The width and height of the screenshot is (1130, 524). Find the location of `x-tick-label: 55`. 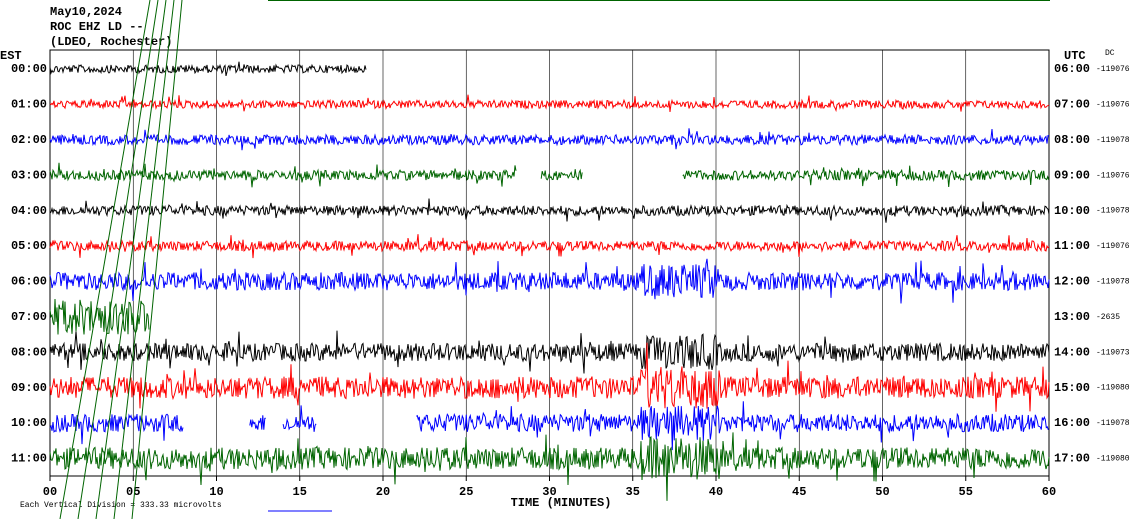

x-tick-label: 55 is located at coordinates (966, 492).